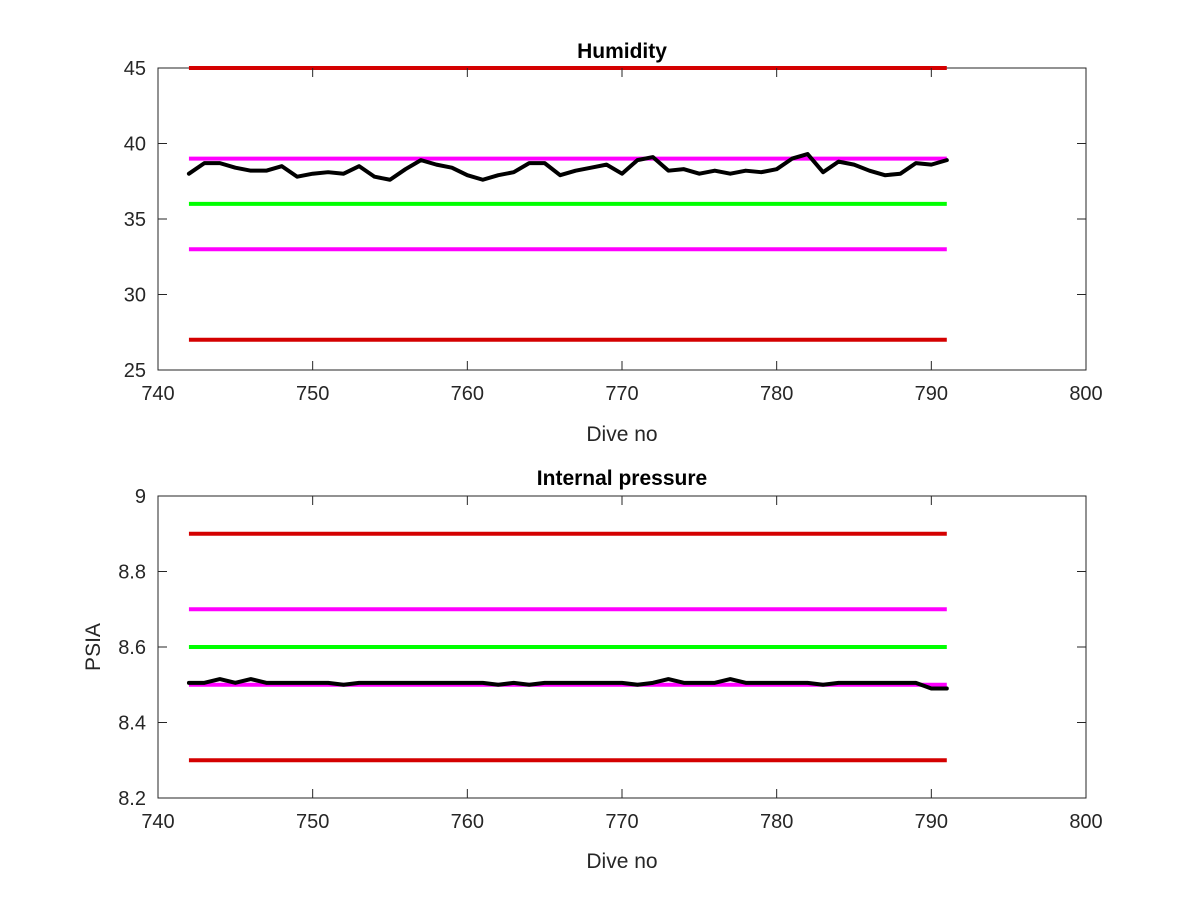  What do you see at coordinates (132, 573) in the screenshot?
I see `pressure-y-tick-label: 8.8` at bounding box center [132, 573].